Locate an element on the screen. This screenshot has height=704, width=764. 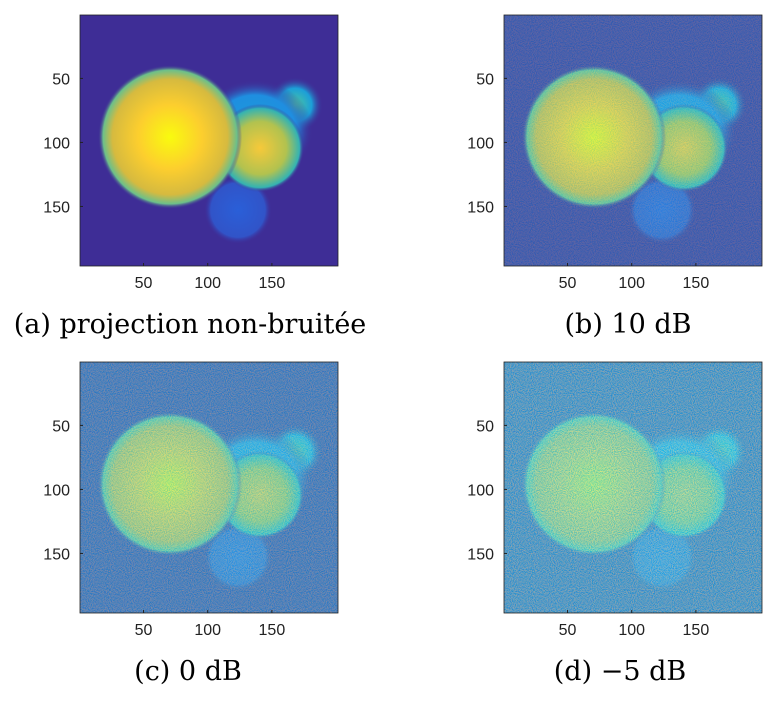
caption: (c) 0 dB is located at coordinates (188, 671).